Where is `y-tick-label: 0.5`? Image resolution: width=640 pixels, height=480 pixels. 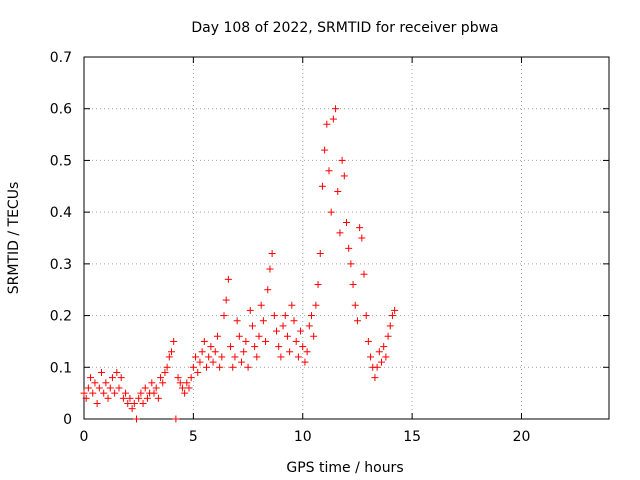
y-tick-label: 0.5 is located at coordinates (61, 161).